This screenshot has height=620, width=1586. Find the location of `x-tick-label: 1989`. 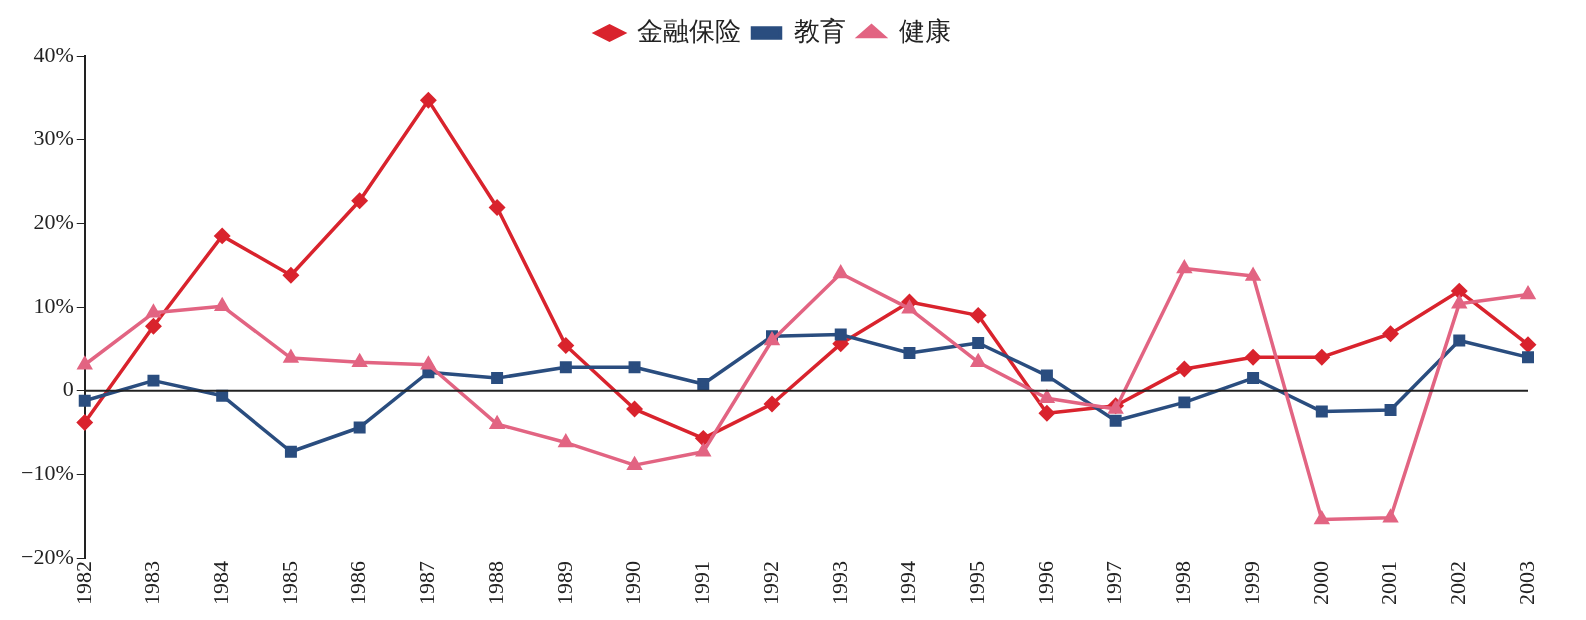

x-tick-label: 1989 is located at coordinates (564, 583).